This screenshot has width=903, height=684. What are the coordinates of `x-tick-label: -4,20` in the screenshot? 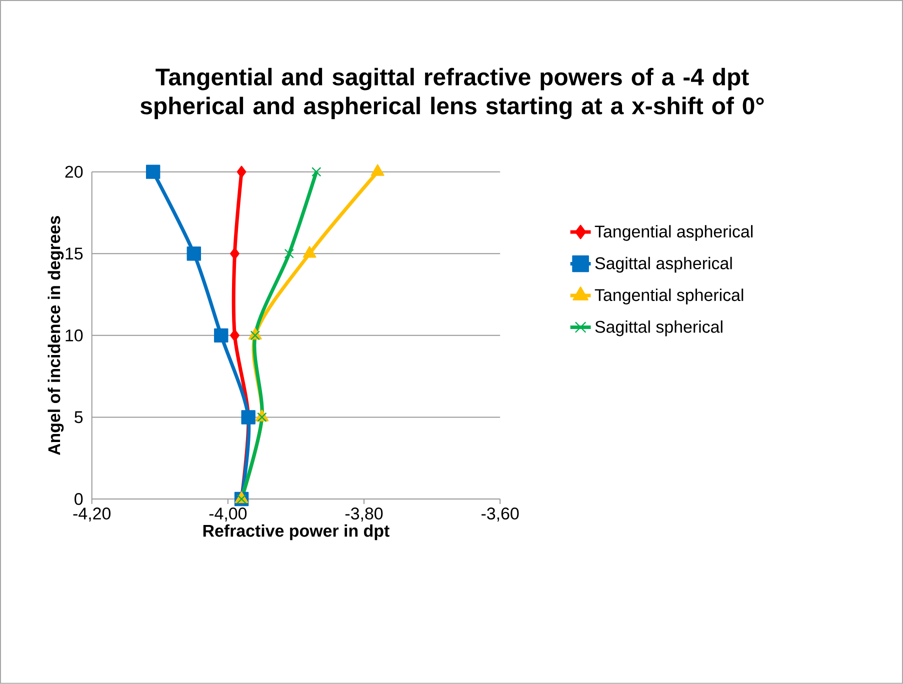 It's located at (92, 515).